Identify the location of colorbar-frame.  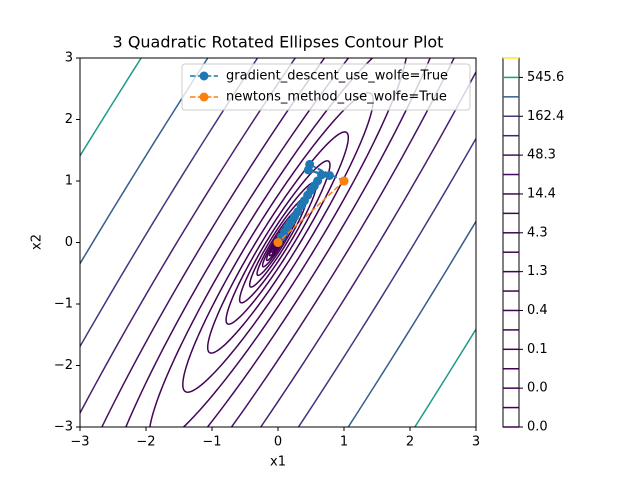
(511, 242).